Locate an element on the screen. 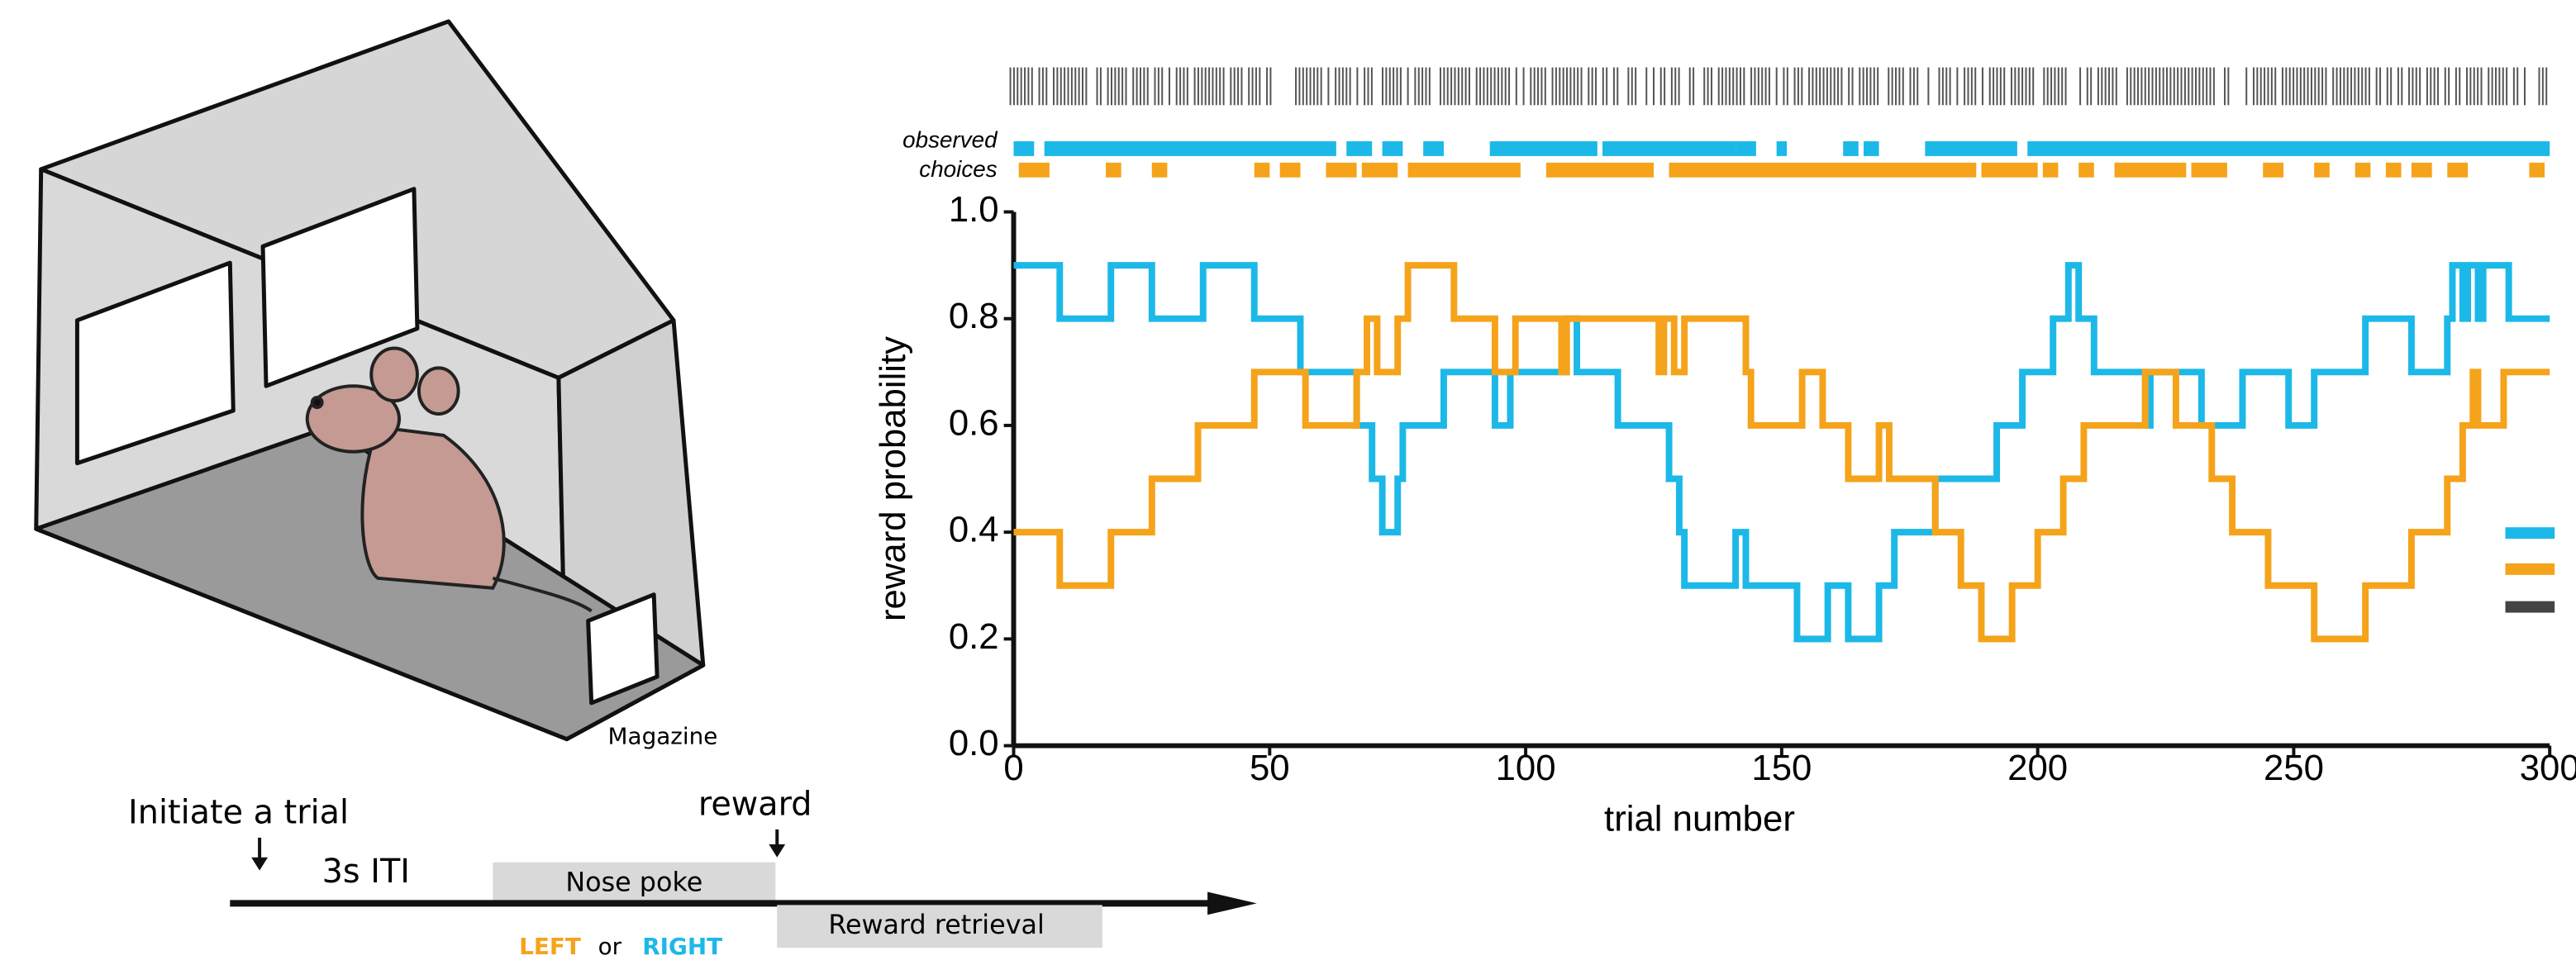 The width and height of the screenshot is (2576, 965). x-axis-label: trial number is located at coordinates (1700, 819).